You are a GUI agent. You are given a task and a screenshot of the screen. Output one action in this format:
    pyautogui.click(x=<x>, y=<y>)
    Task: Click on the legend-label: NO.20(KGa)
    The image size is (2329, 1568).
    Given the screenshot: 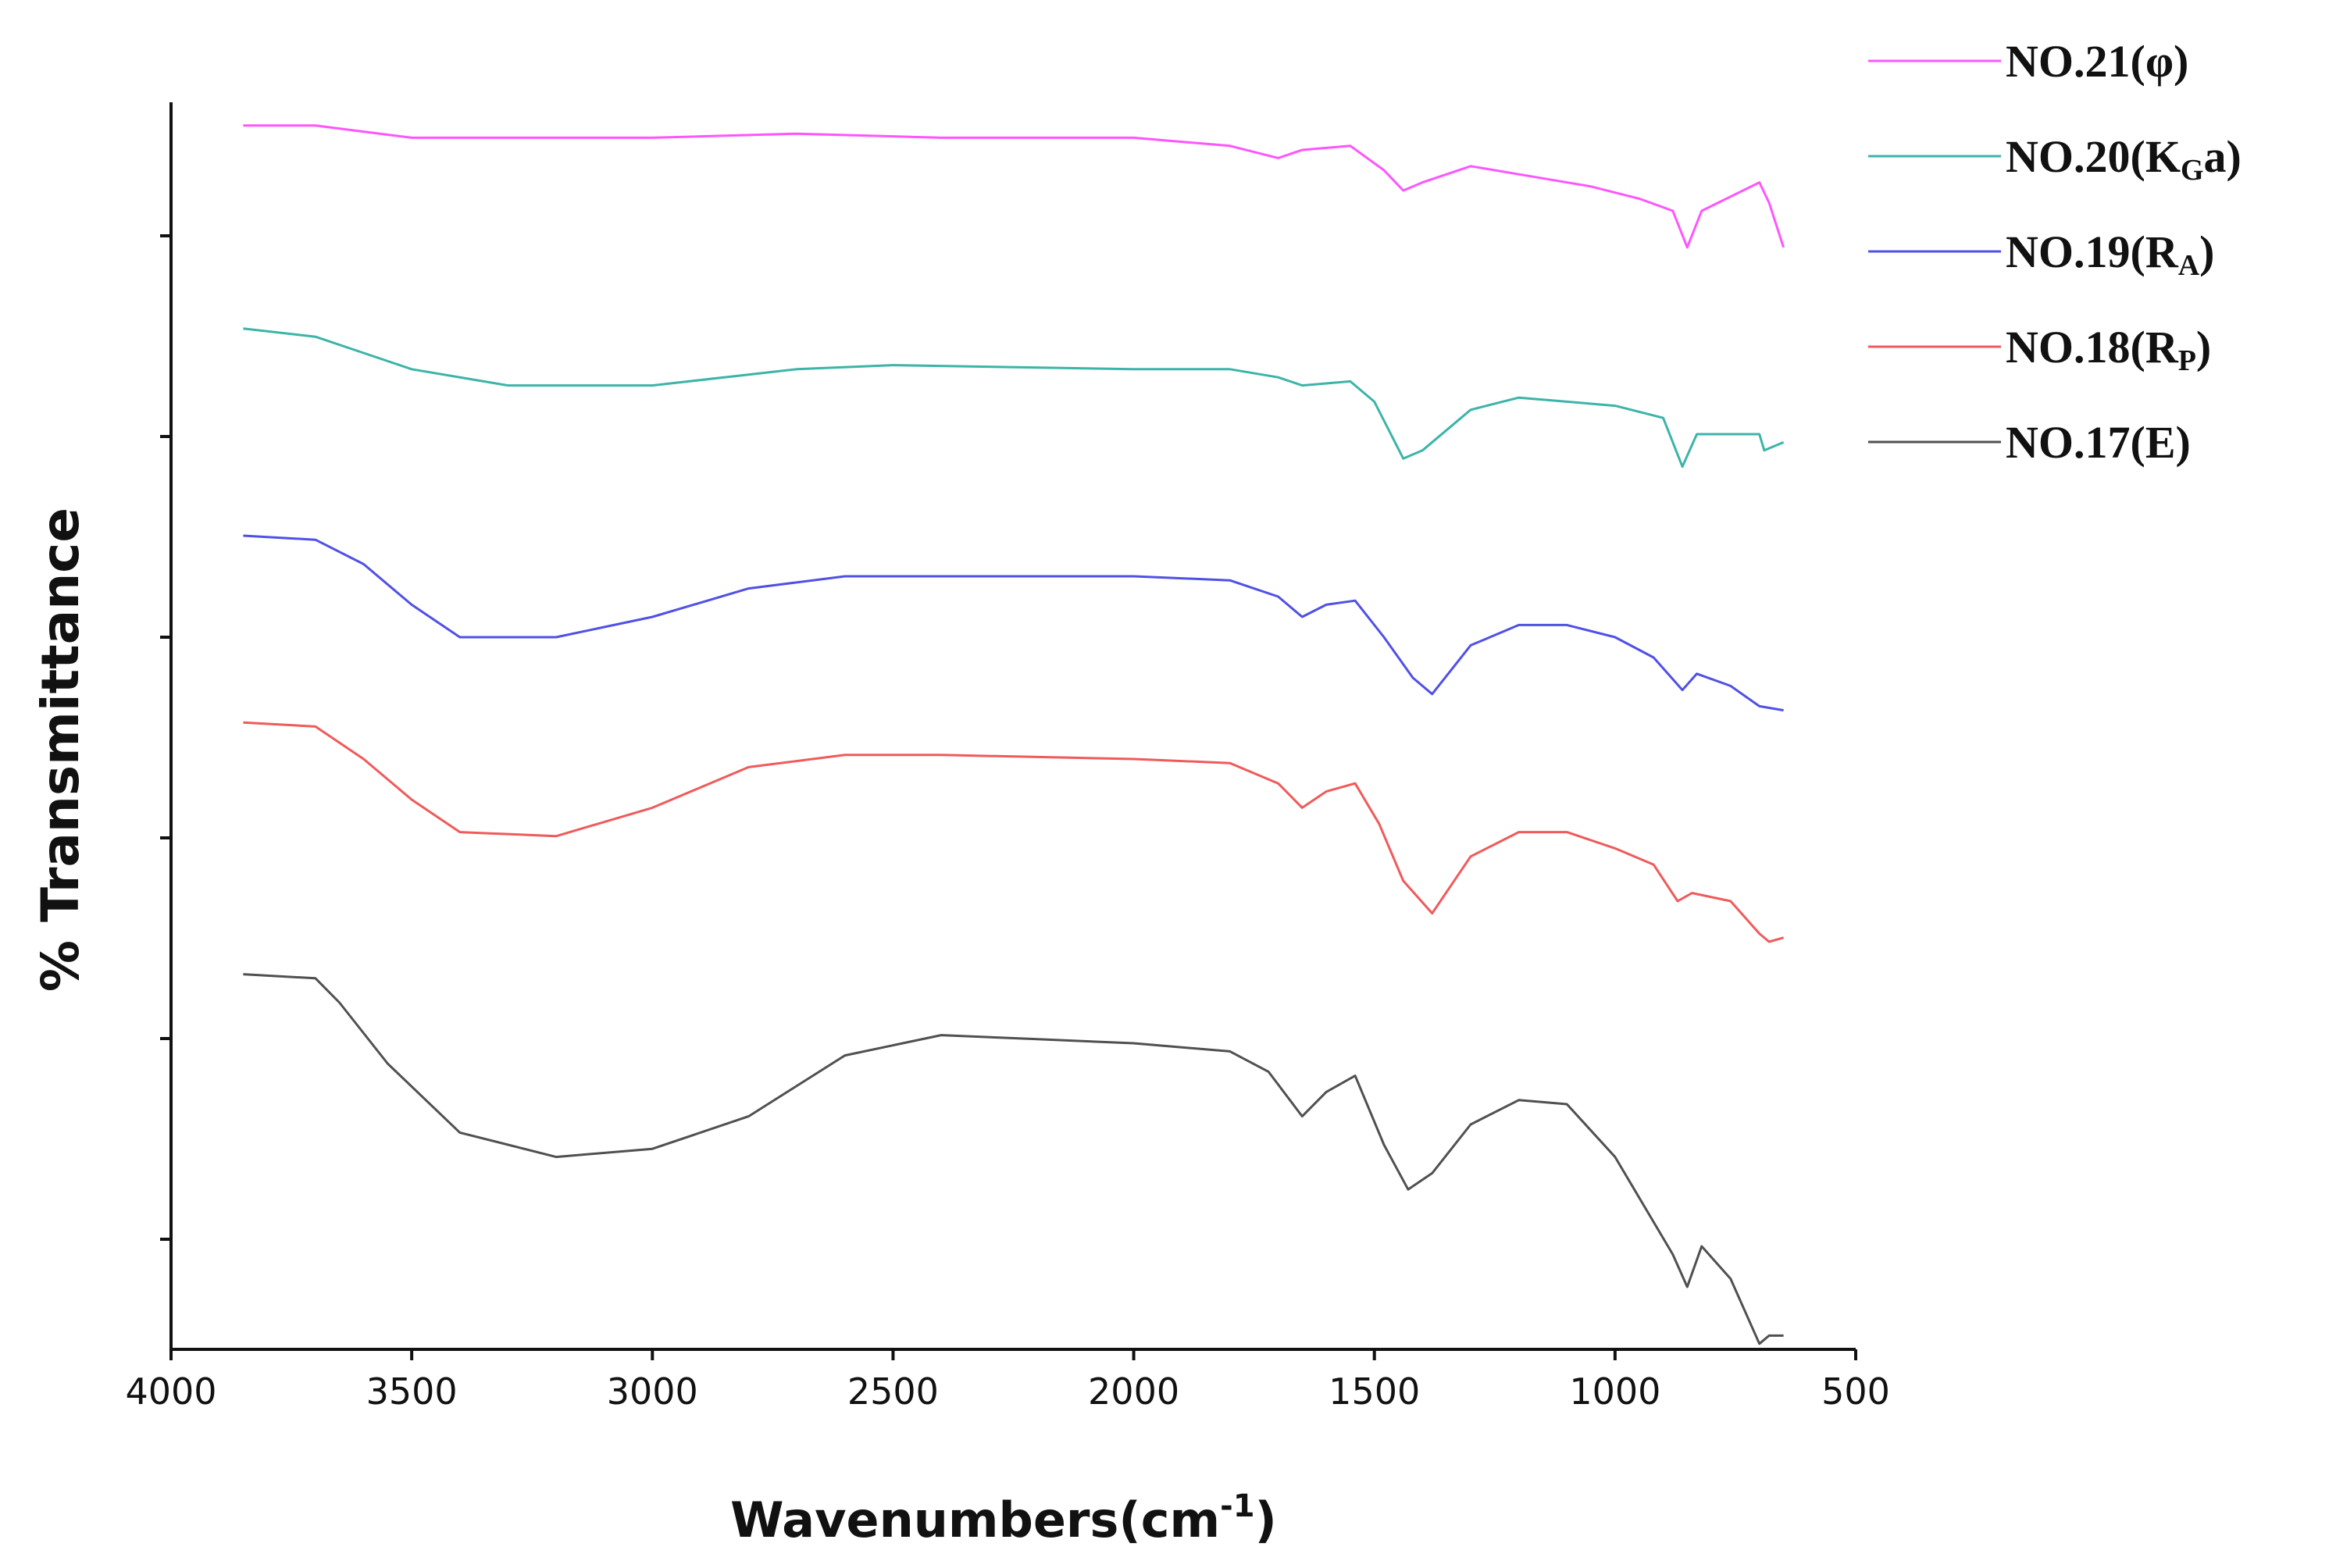 What is the action you would take?
    pyautogui.click(x=2124, y=159)
    